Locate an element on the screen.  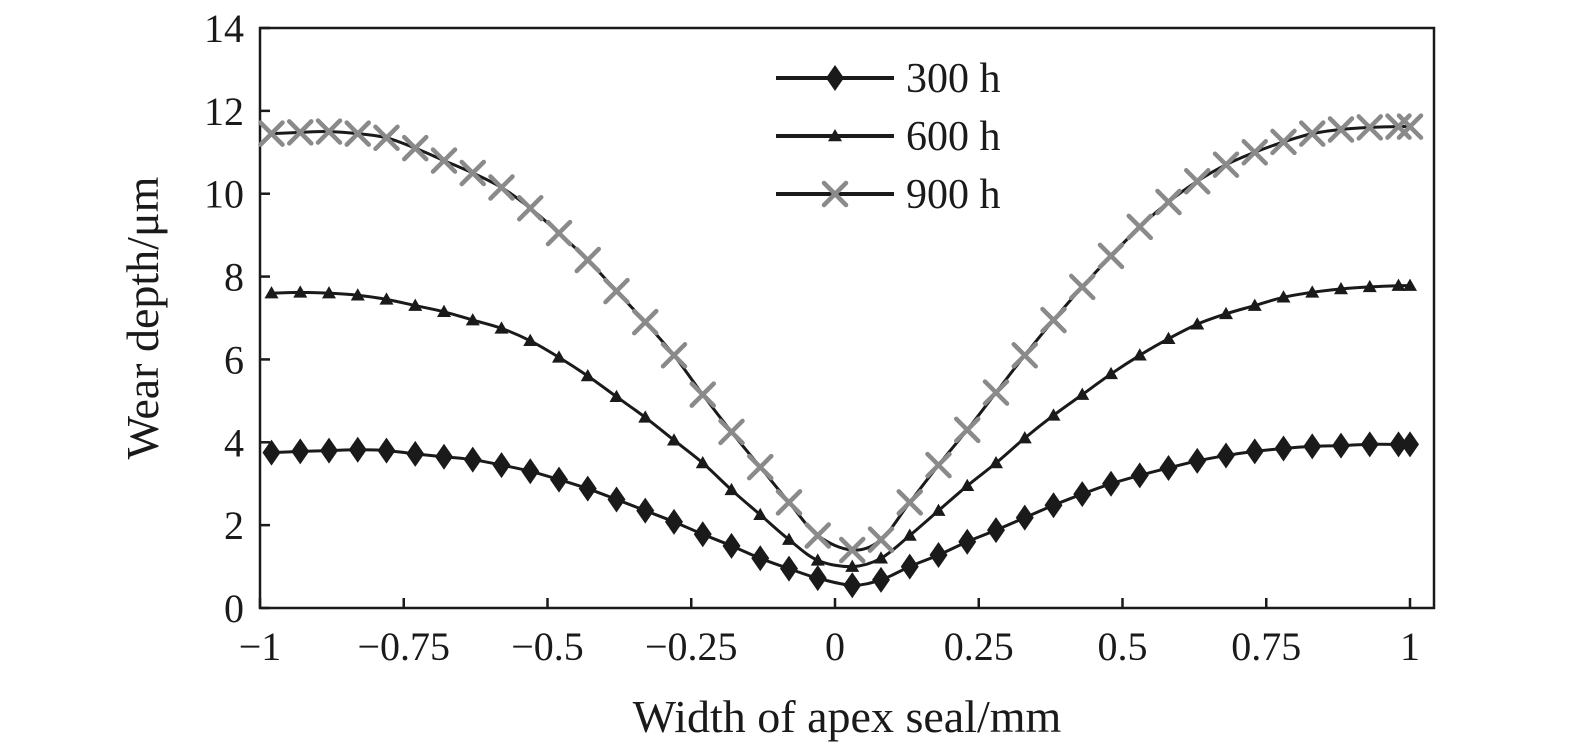
legend-item: 900 h is located at coordinates (888, 195).